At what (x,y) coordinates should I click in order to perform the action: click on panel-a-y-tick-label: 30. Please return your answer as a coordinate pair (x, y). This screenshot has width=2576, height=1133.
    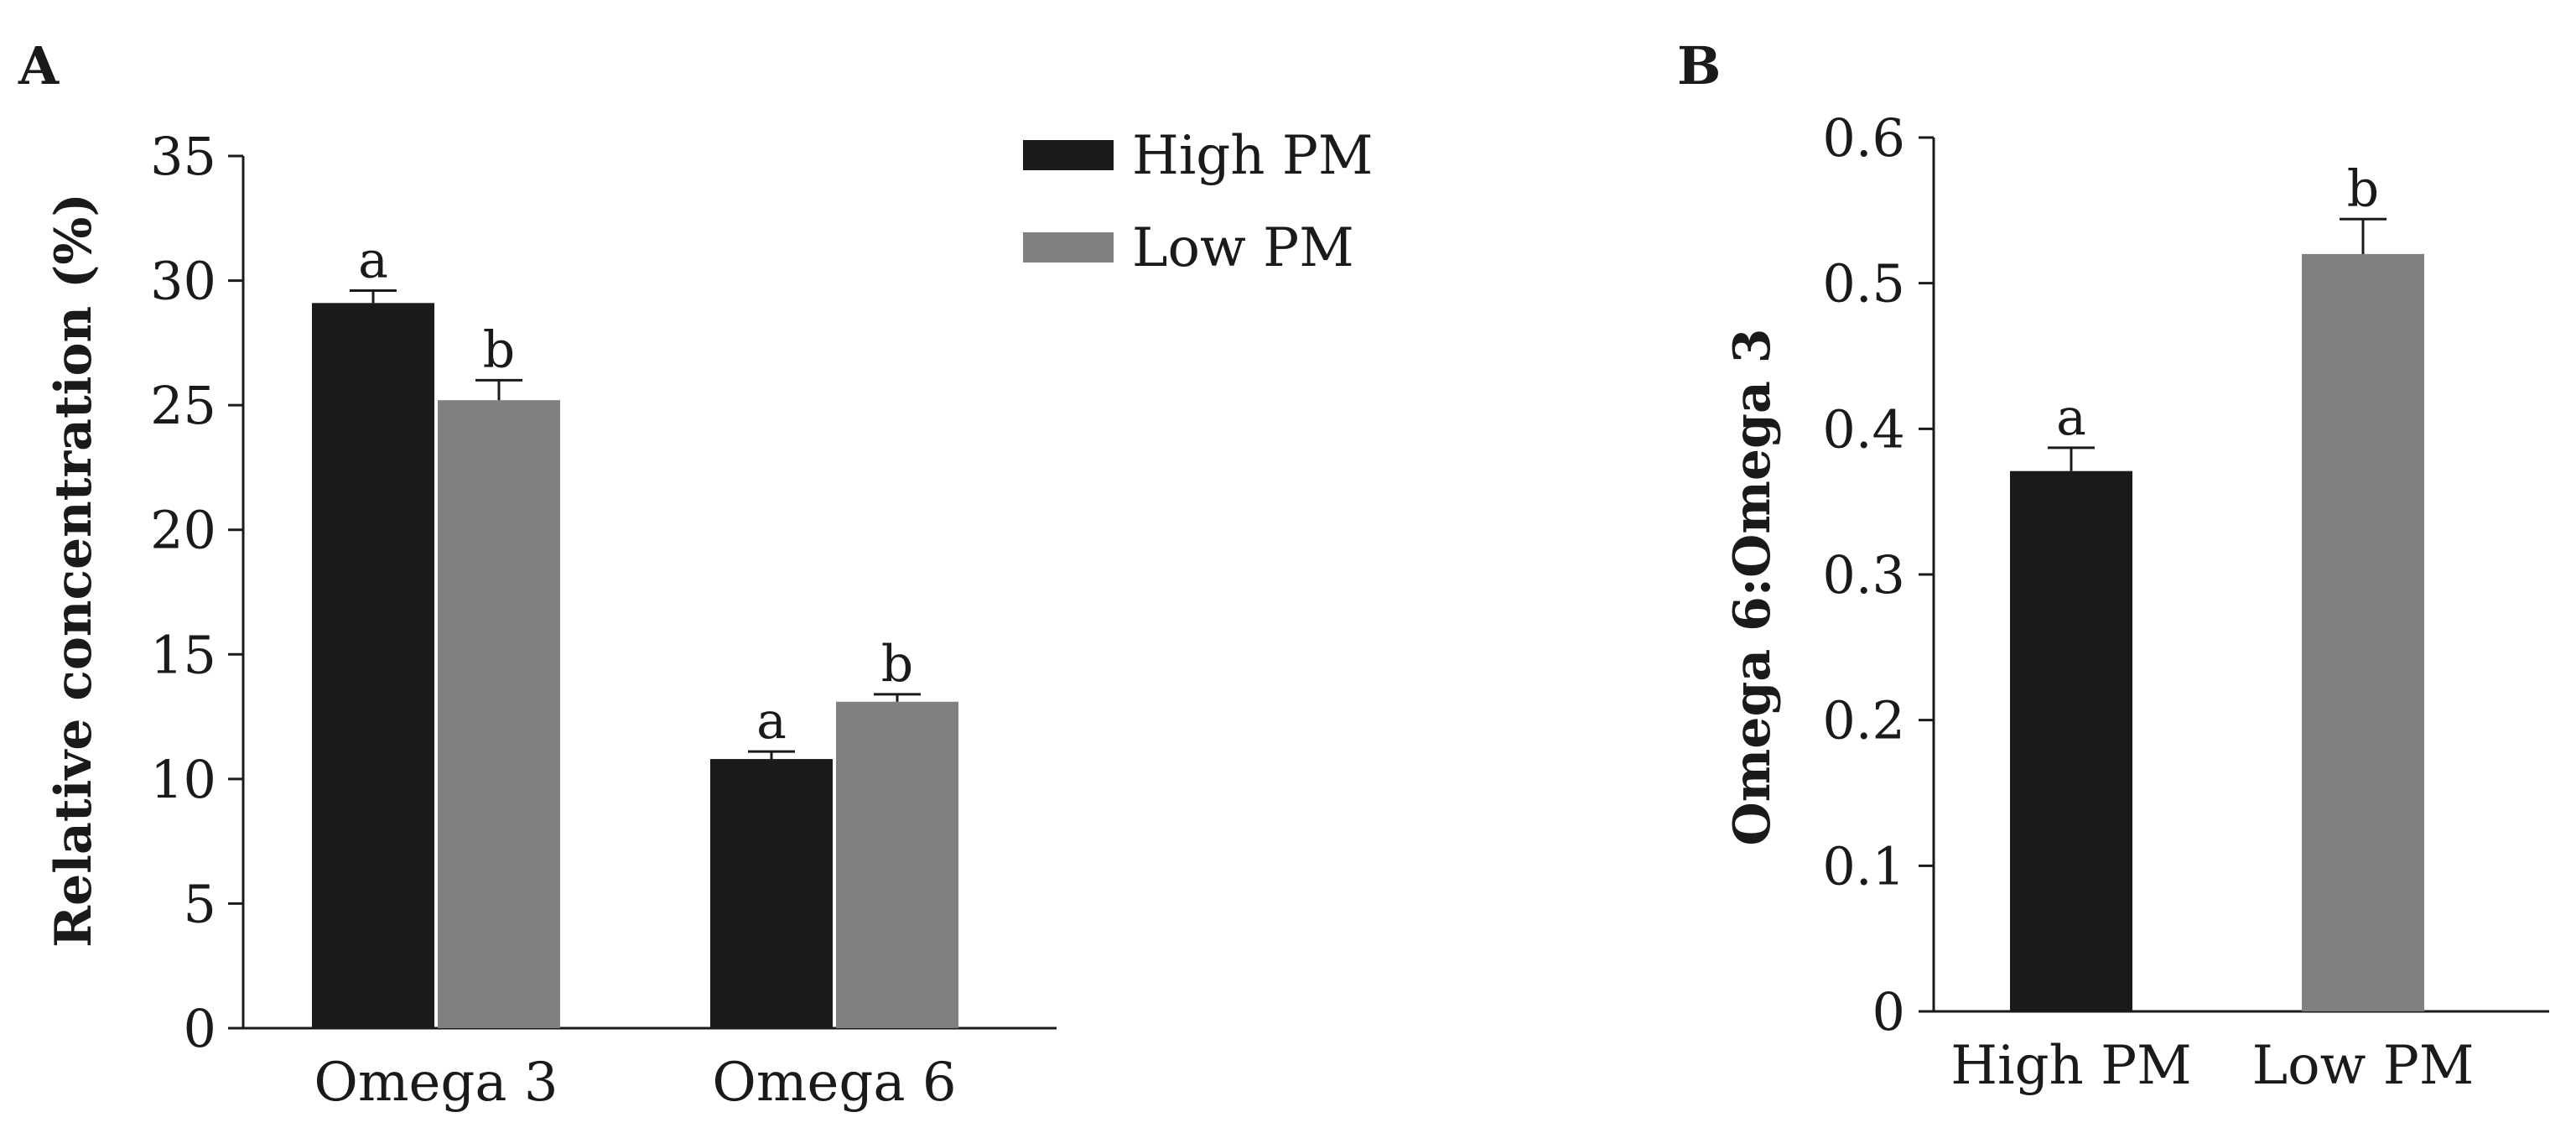
    Looking at the image, I should click on (183, 281).